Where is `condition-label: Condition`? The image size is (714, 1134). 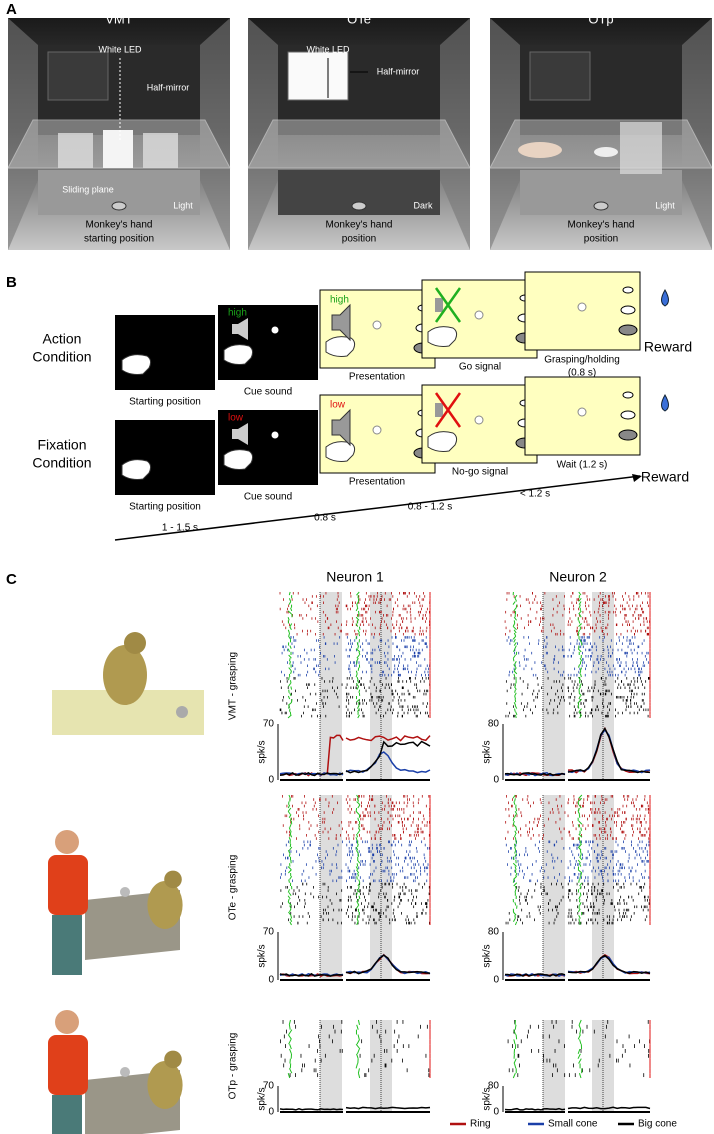 condition-label: Condition is located at coordinates (61, 463).